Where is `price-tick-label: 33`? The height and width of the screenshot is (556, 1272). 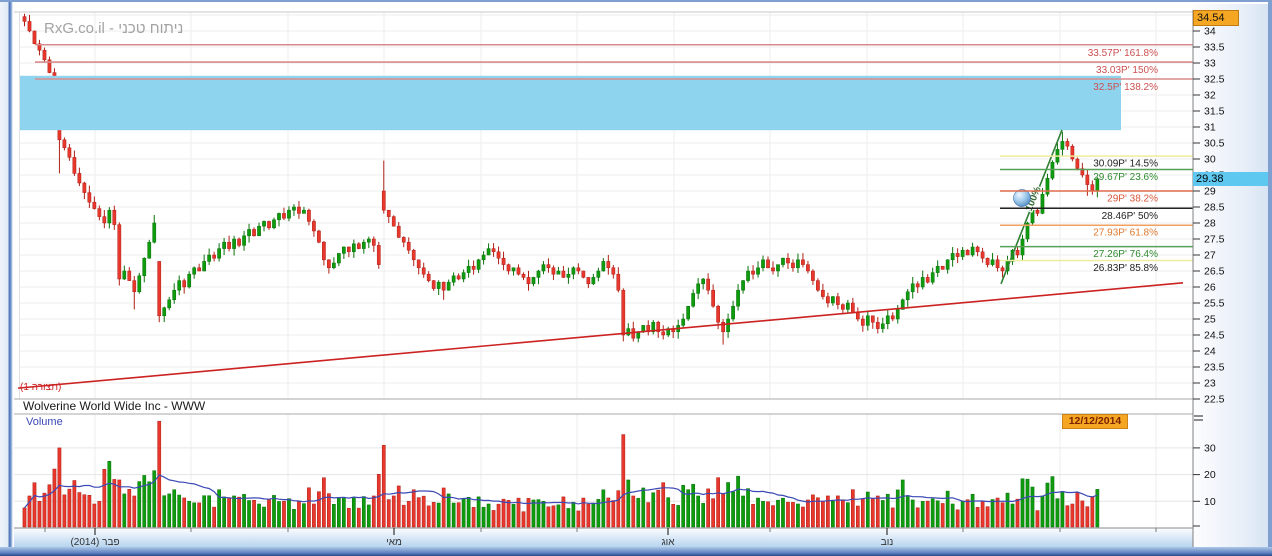
price-tick-label: 33 is located at coordinates (1210, 64).